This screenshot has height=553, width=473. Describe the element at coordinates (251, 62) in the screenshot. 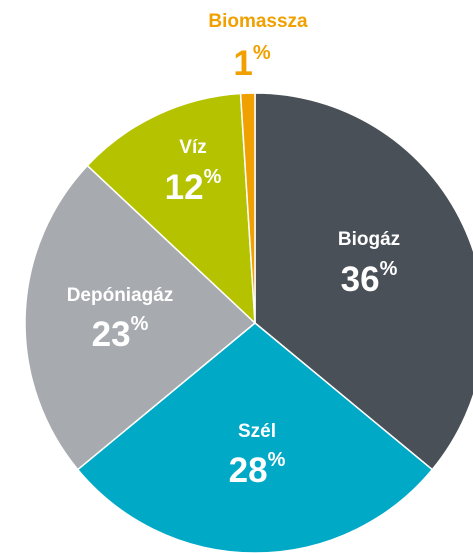

I see `slice-value: 1%` at that location.